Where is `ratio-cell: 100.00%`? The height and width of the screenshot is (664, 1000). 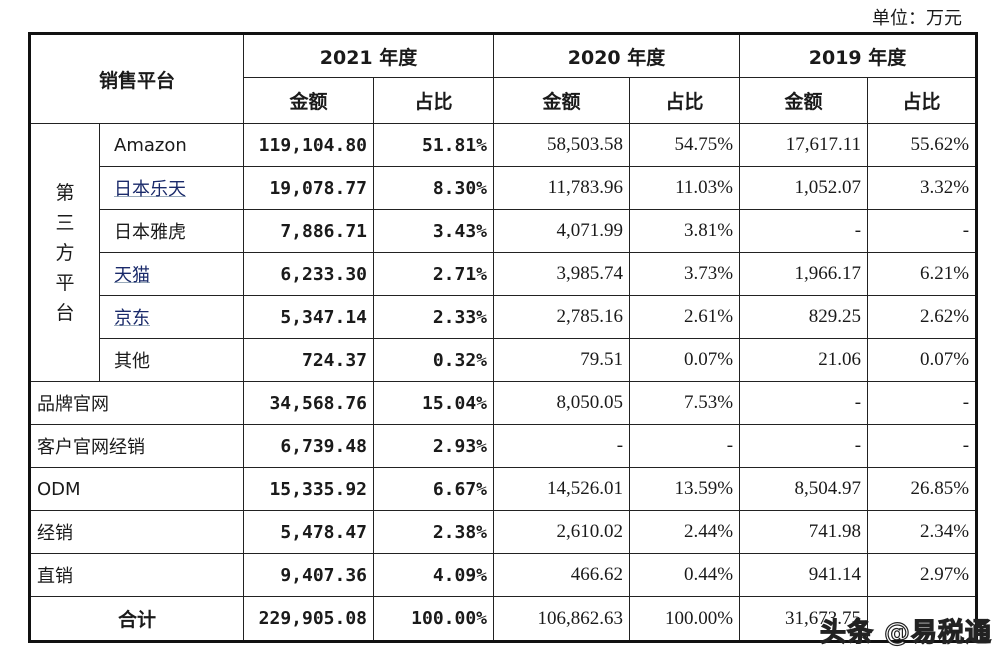 ratio-cell: 100.00% is located at coordinates (434, 619).